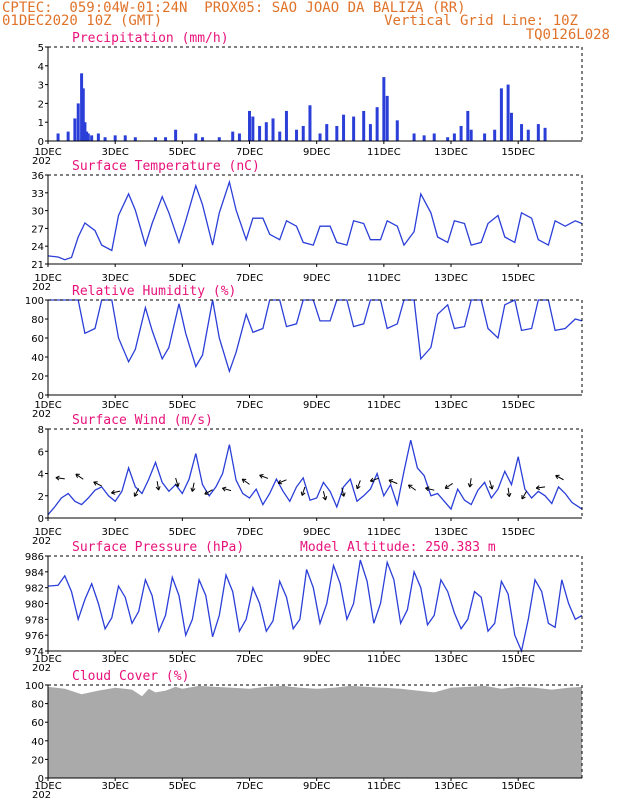 The height and width of the screenshot is (800, 618). Describe the element at coordinates (481, 21) in the screenshot. I see `header-grid-note: Vertical Grid Line: 10Z` at that location.